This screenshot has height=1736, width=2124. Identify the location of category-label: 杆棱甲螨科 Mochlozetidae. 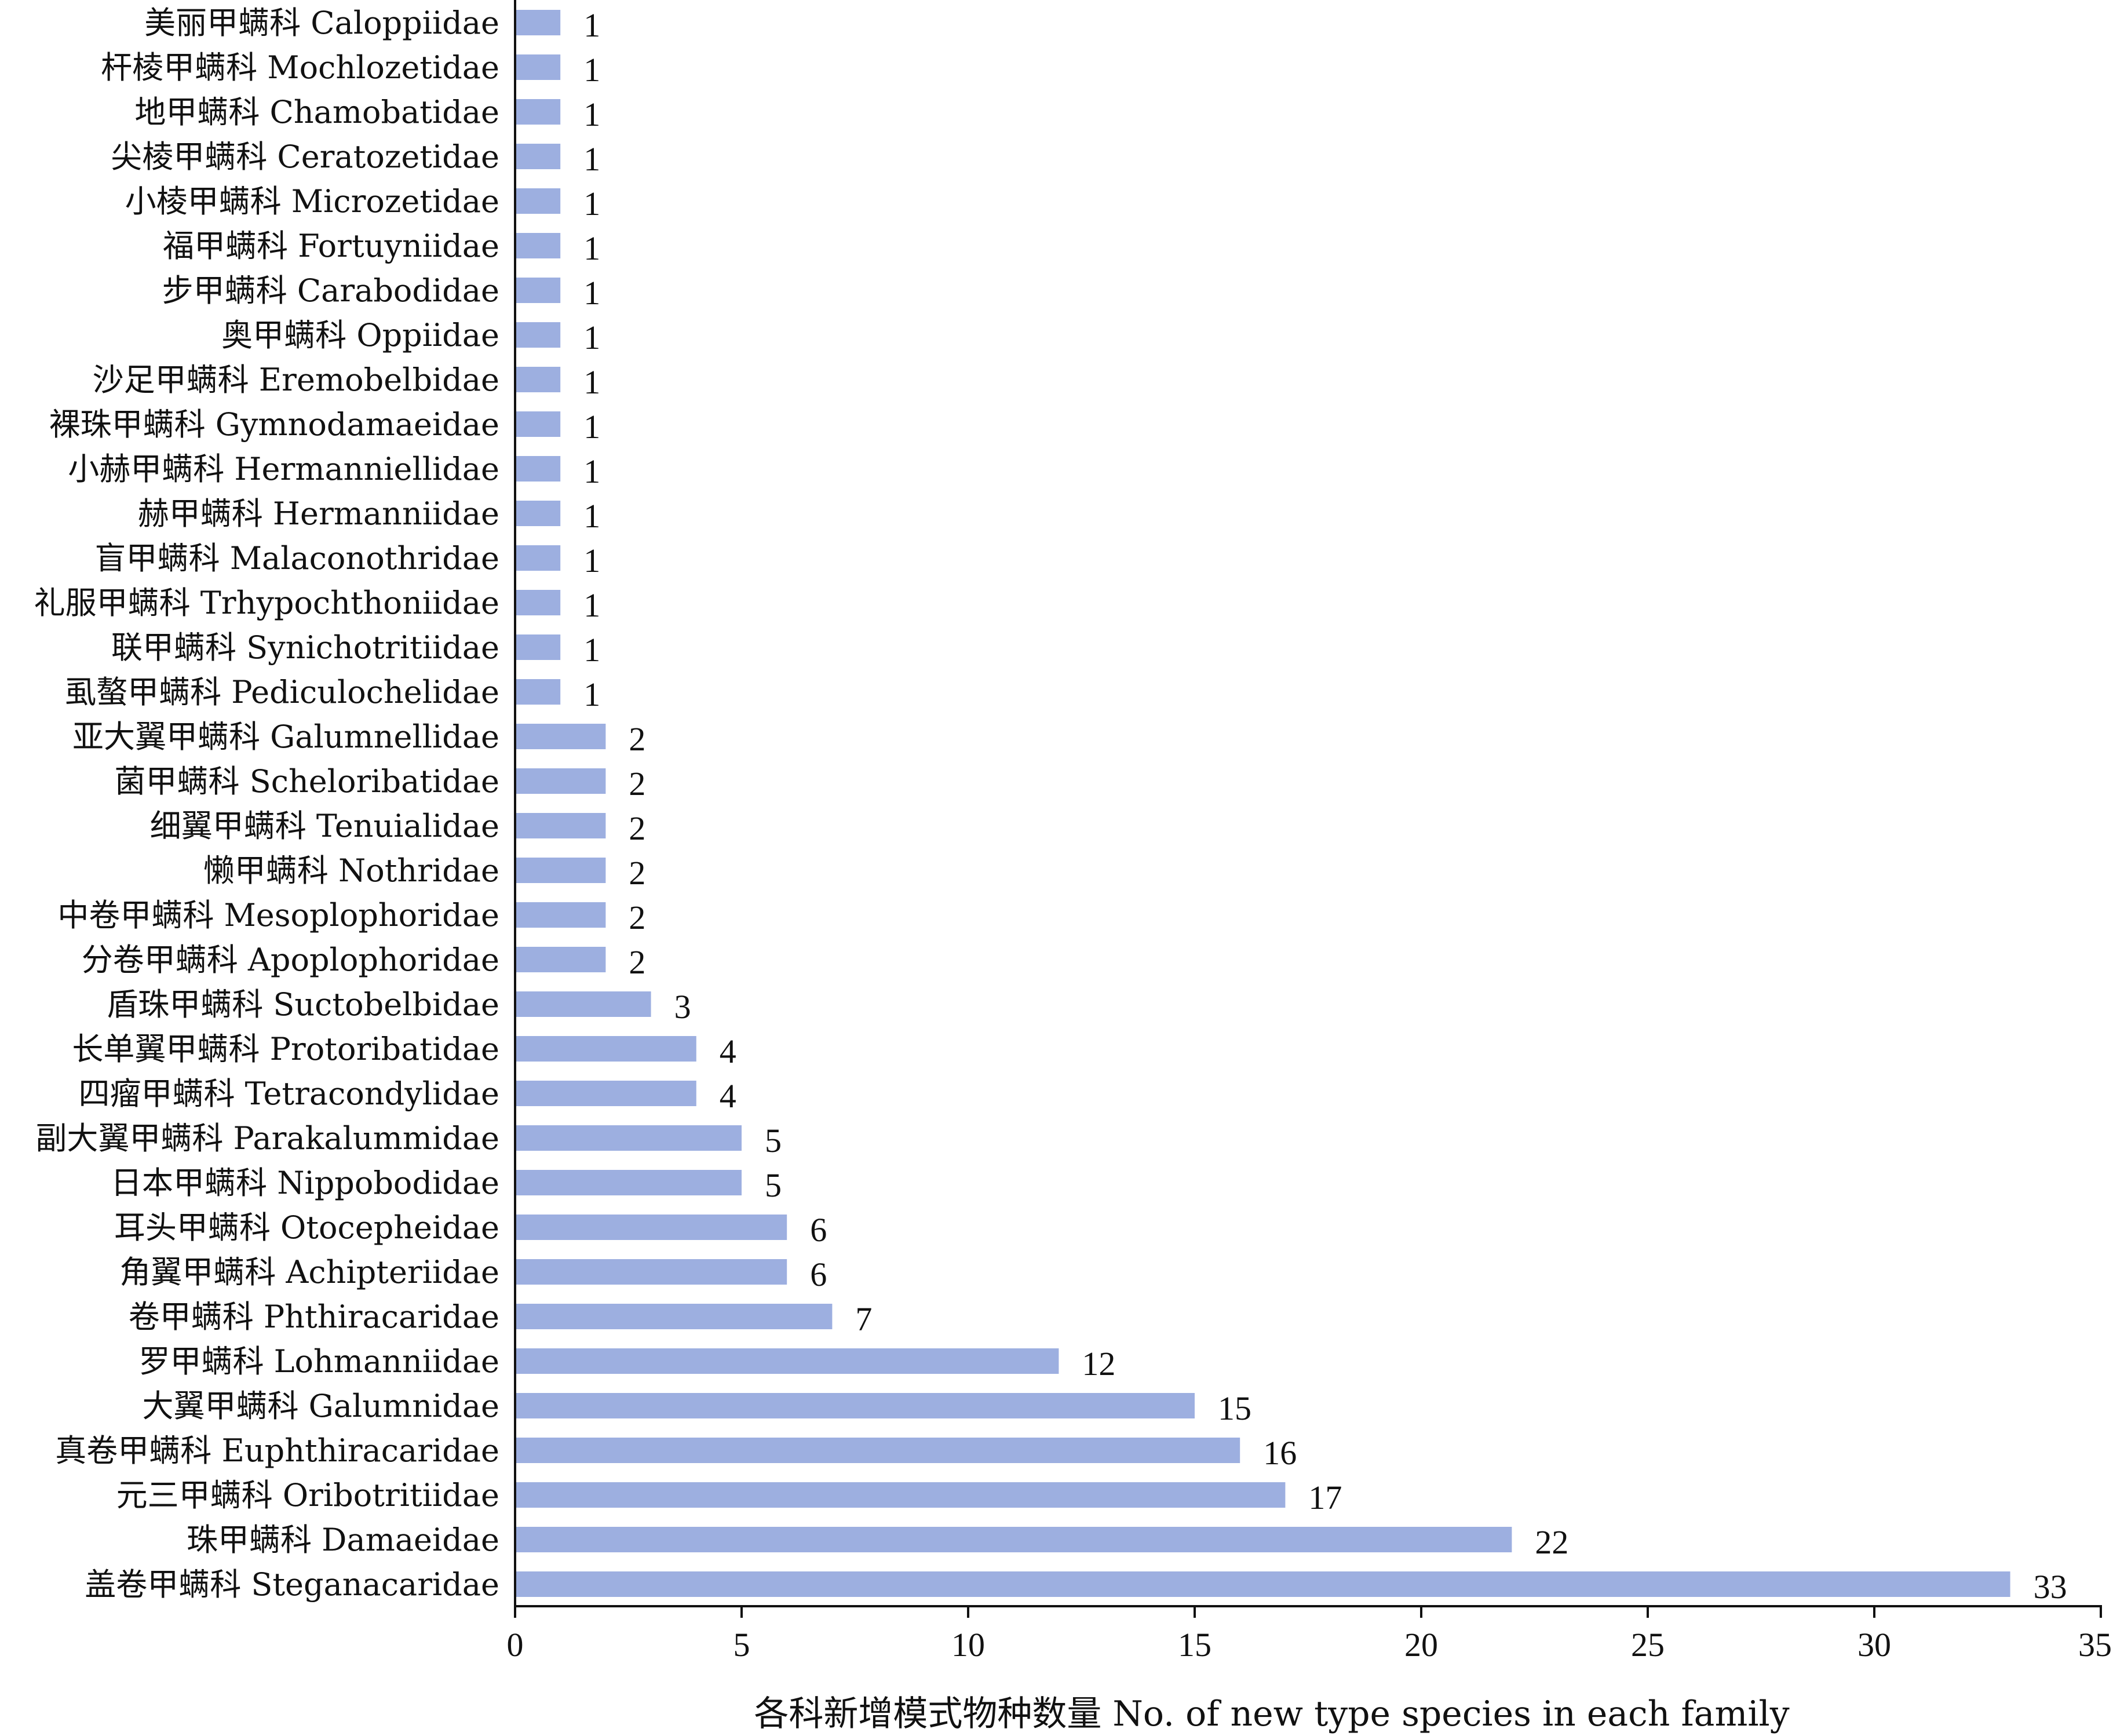
(300, 67).